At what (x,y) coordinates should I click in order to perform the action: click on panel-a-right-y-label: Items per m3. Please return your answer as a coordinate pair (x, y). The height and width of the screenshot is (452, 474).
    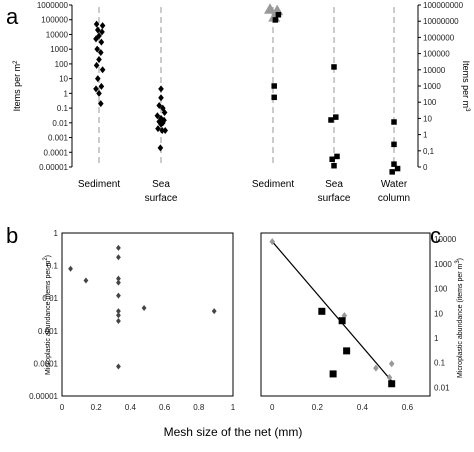
    Looking at the image, I should click on (466, 87).